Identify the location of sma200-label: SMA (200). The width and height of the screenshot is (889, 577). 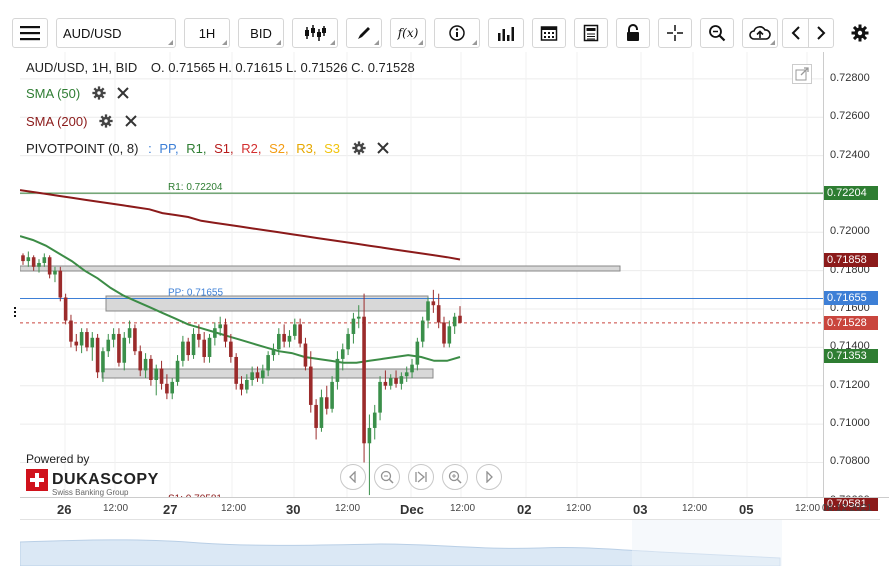
(57, 121).